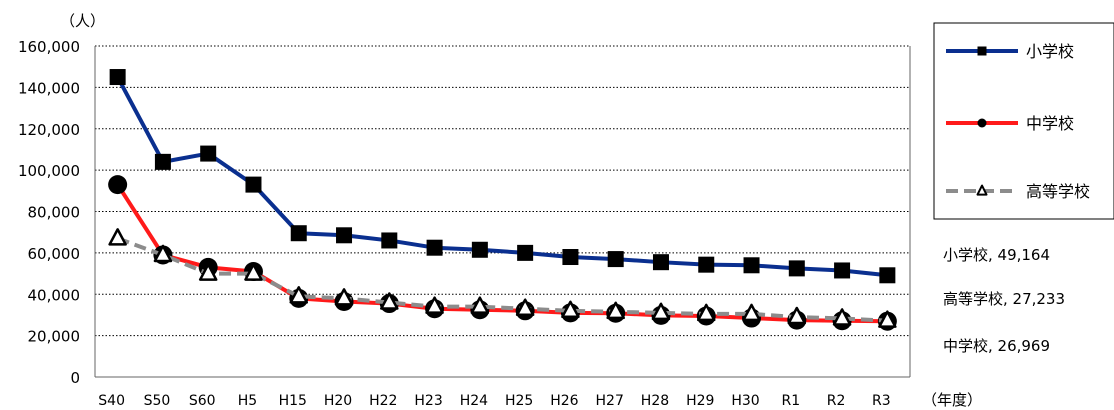 The height and width of the screenshot is (410, 1114). What do you see at coordinates (54, 254) in the screenshot?
I see `y-tick-label: 60,000` at bounding box center [54, 254].